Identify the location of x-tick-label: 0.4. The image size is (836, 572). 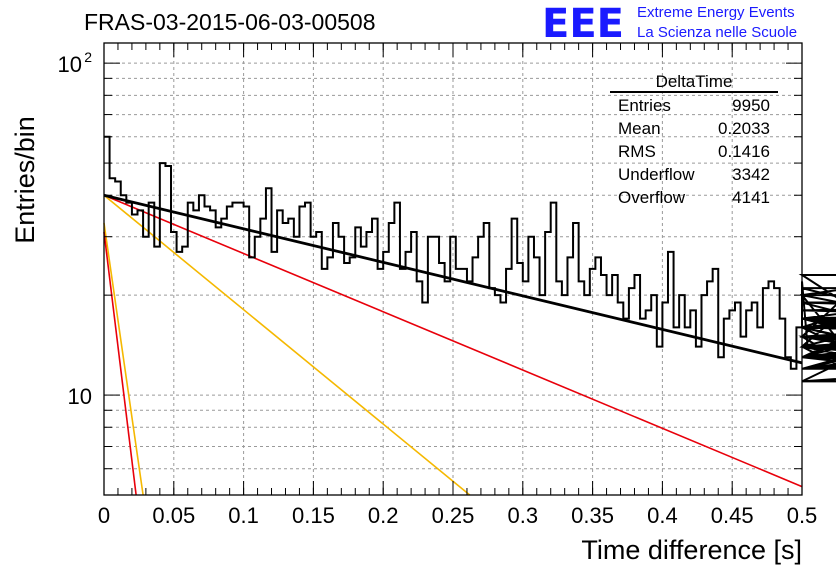
(662, 515).